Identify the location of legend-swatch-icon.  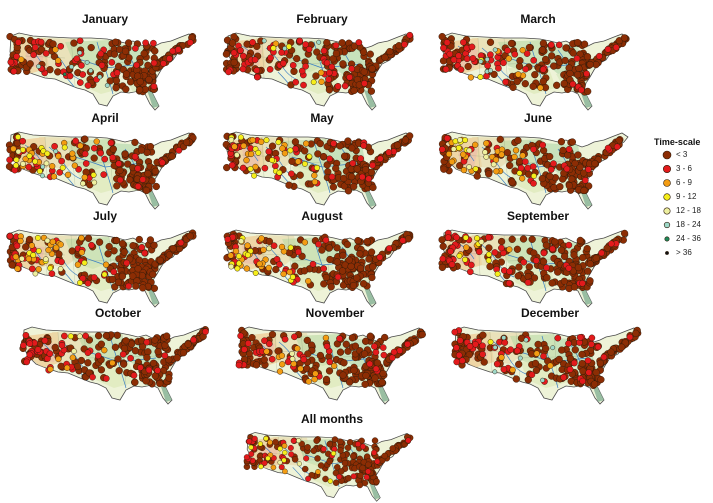
(667, 225).